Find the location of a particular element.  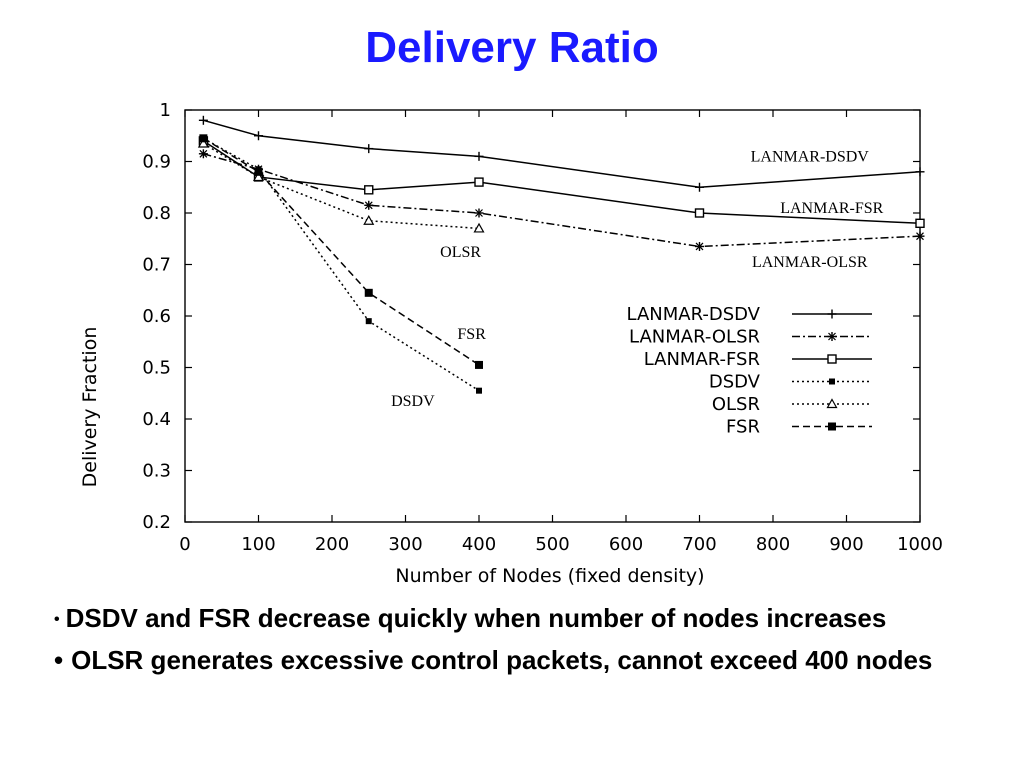

annotation-label: LANMAR-OLSR is located at coordinates (810, 262).